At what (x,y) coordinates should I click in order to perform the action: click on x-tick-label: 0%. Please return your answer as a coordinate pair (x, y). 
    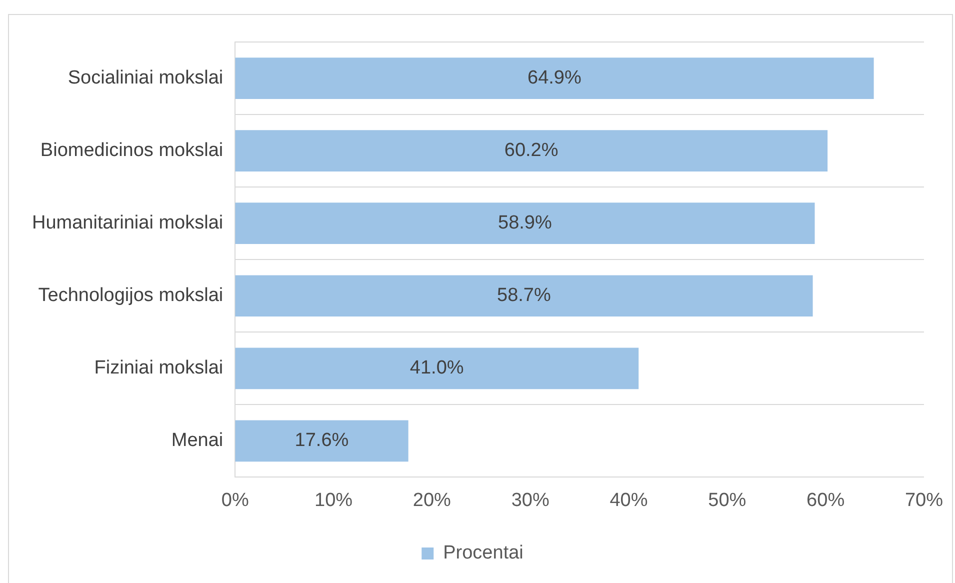
    Looking at the image, I should click on (235, 500).